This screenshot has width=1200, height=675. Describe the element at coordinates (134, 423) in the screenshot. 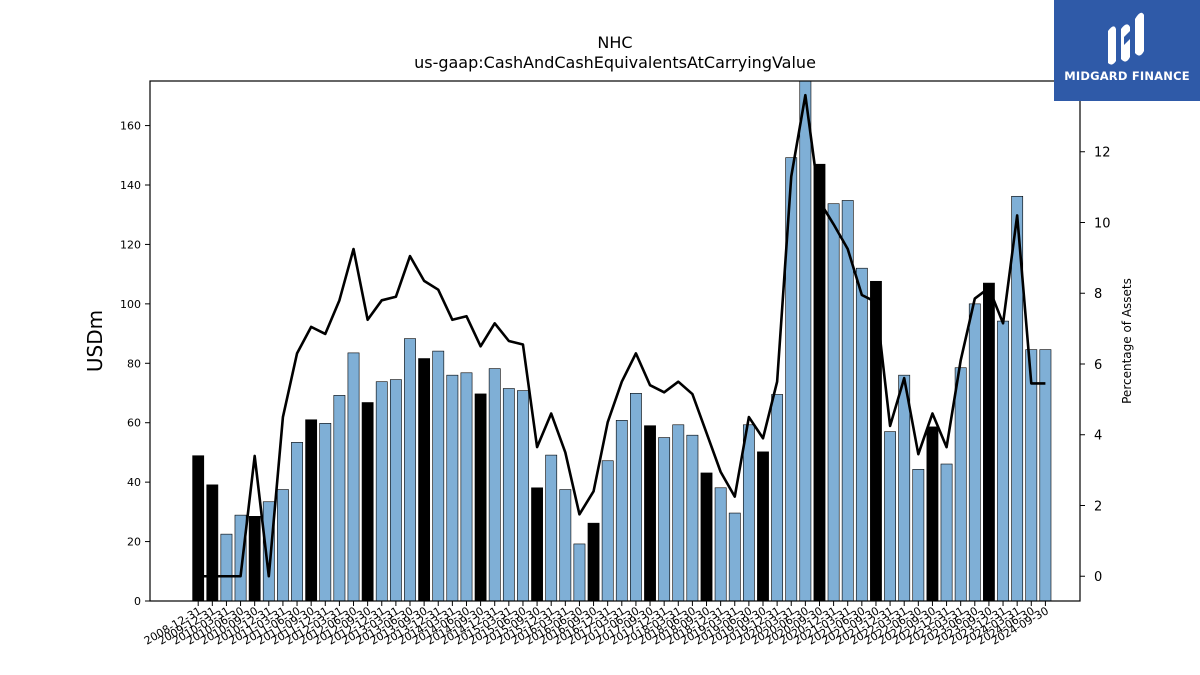

I see `y-tick-label: 60` at that location.